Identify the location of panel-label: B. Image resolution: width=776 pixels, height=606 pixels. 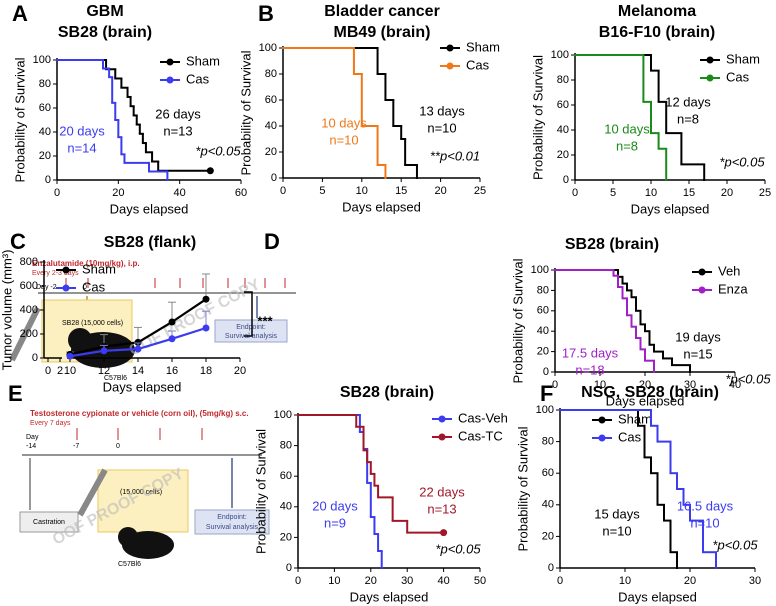
(266, 13).